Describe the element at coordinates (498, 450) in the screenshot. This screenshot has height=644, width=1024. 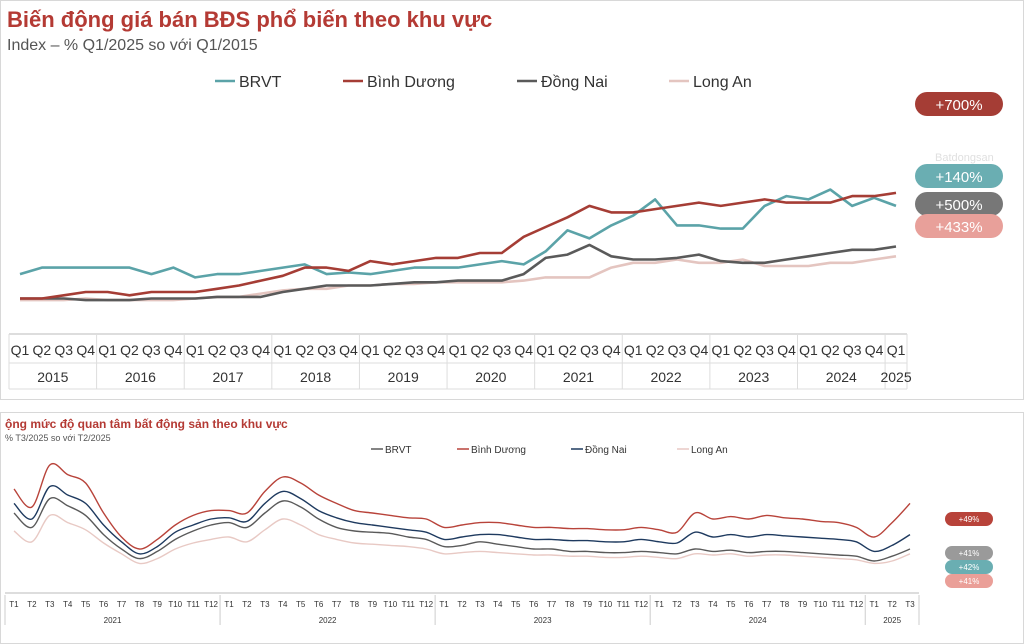
I see `legend2-label: Bình Dương` at that location.